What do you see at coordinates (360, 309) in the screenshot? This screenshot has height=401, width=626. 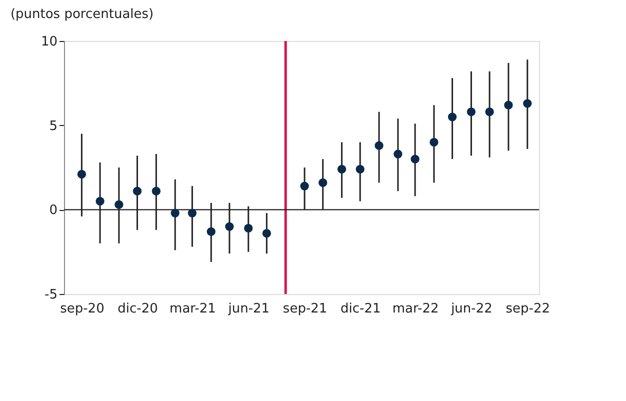 I see `x-tick-label: dic-21` at bounding box center [360, 309].